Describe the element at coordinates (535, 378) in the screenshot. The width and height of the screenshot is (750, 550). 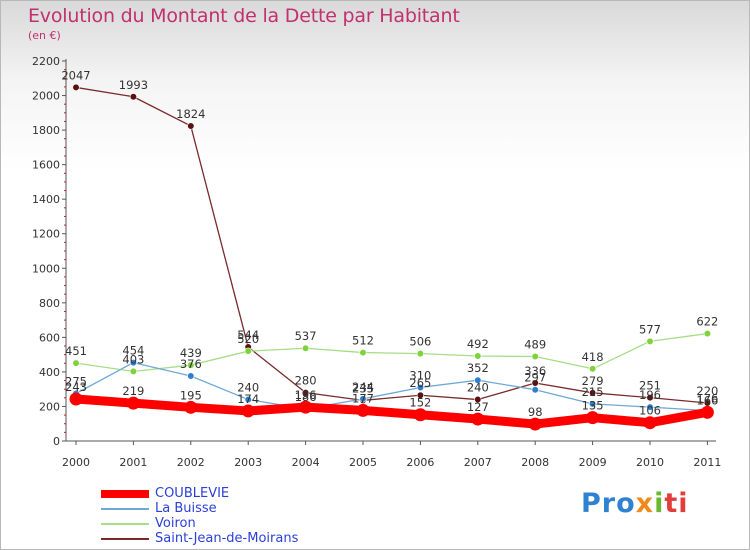
I see `data-label: 297` at that location.